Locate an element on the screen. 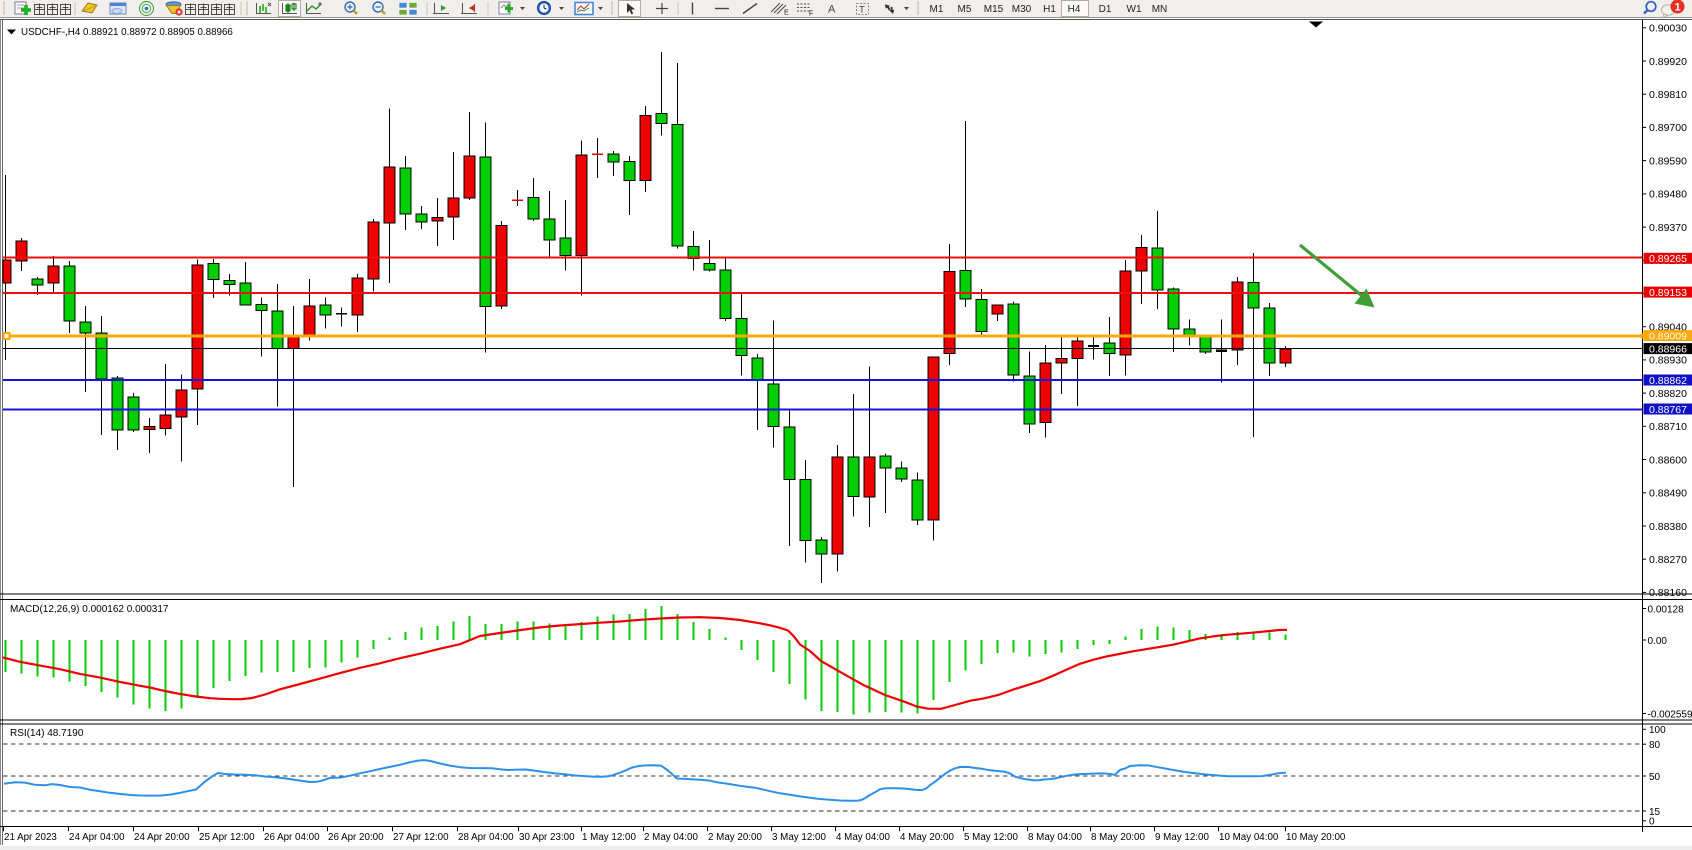 This screenshot has width=1692, height=850. svg-text: 2 May 20:00 is located at coordinates (735, 837).